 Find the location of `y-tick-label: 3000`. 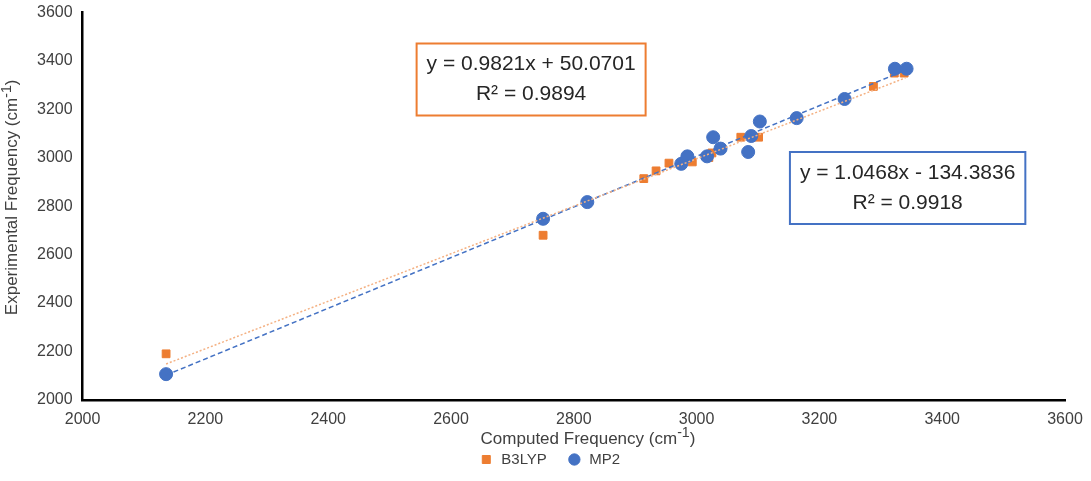

y-tick-label: 3000 is located at coordinates (55, 157).